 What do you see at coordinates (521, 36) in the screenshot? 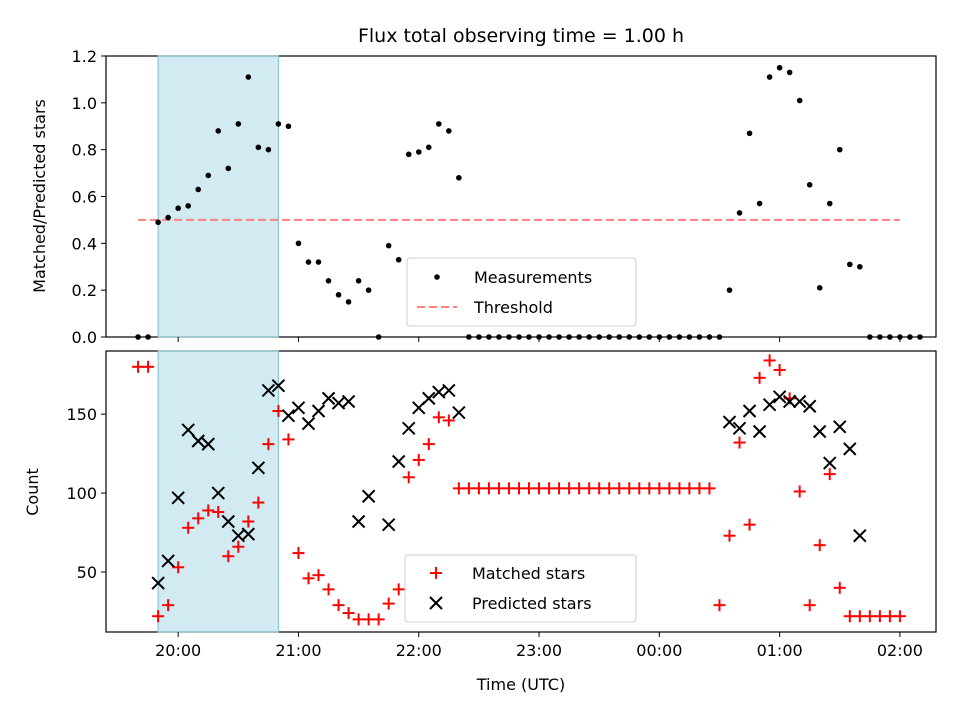
I see `chart-title: Flux total observing time = 1.00 h` at bounding box center [521, 36].